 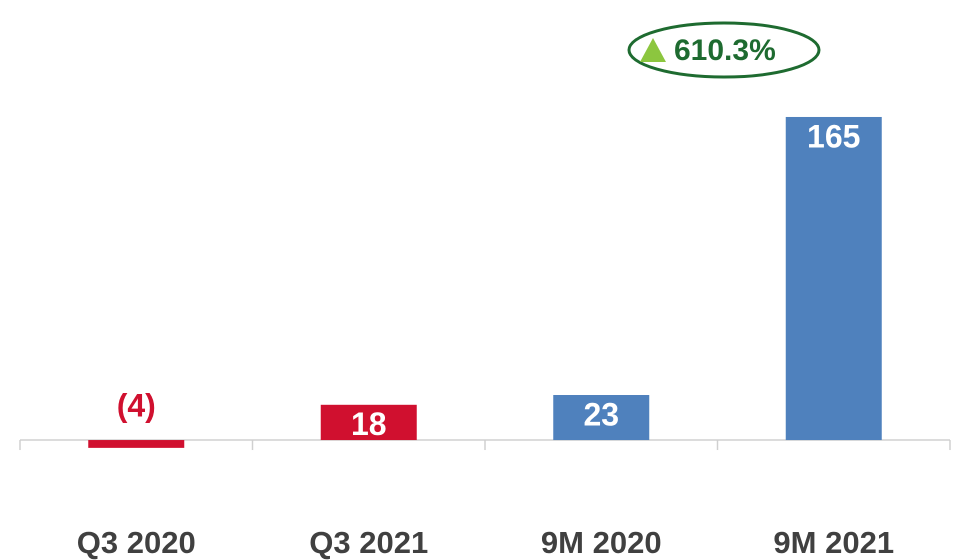 I want to click on x-tick-label: 9M 2020, so click(x=601, y=542).